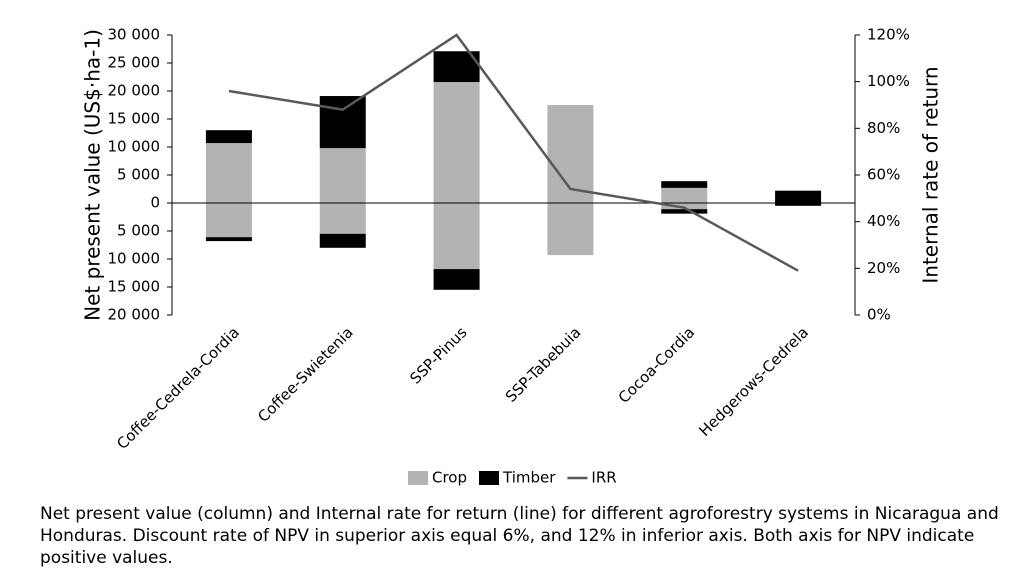  I want to click on legend-label: Crop, so click(449, 478).